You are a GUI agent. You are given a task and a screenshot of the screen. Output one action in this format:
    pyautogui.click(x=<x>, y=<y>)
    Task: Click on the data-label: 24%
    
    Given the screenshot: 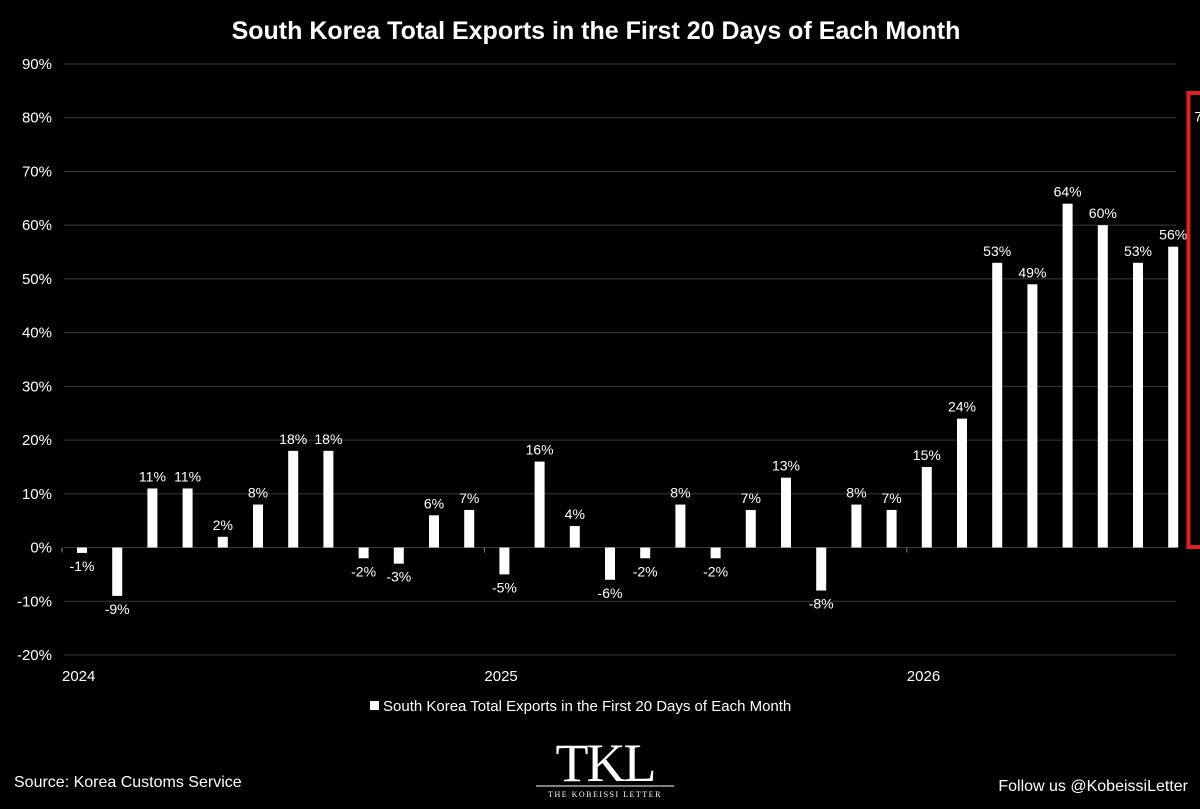 What is the action you would take?
    pyautogui.click(x=962, y=407)
    